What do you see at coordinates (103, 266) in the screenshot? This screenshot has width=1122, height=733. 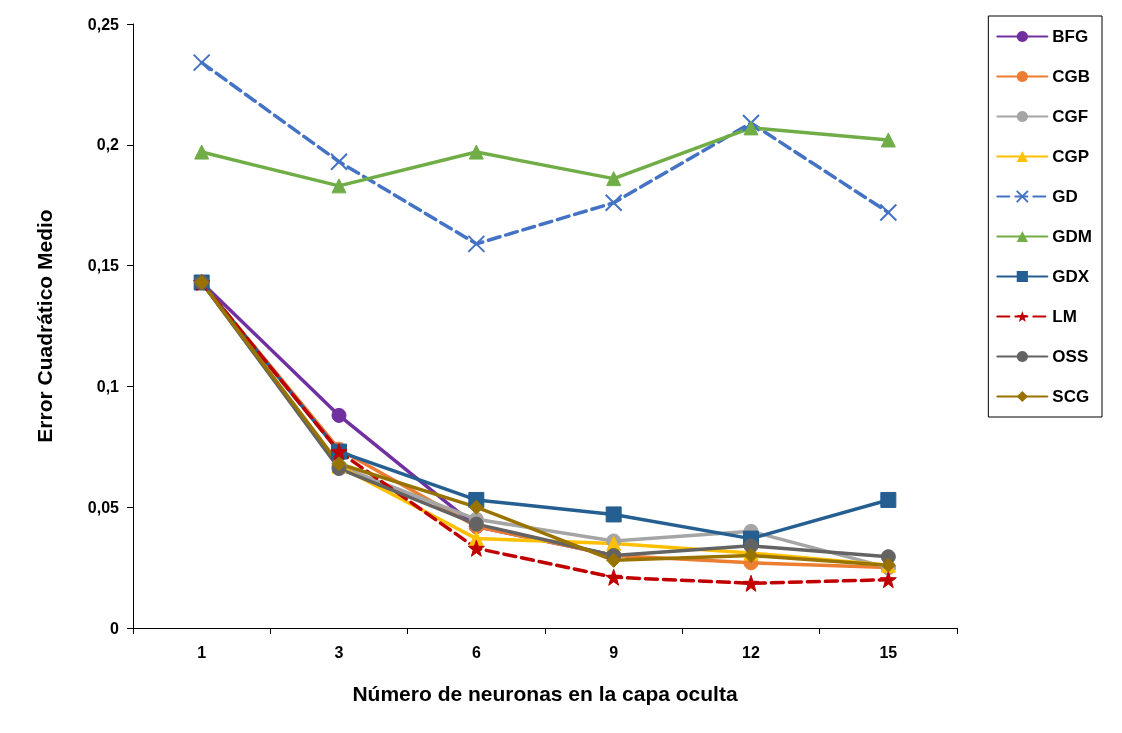 I see `y-tick-label: 0,15` at bounding box center [103, 266].